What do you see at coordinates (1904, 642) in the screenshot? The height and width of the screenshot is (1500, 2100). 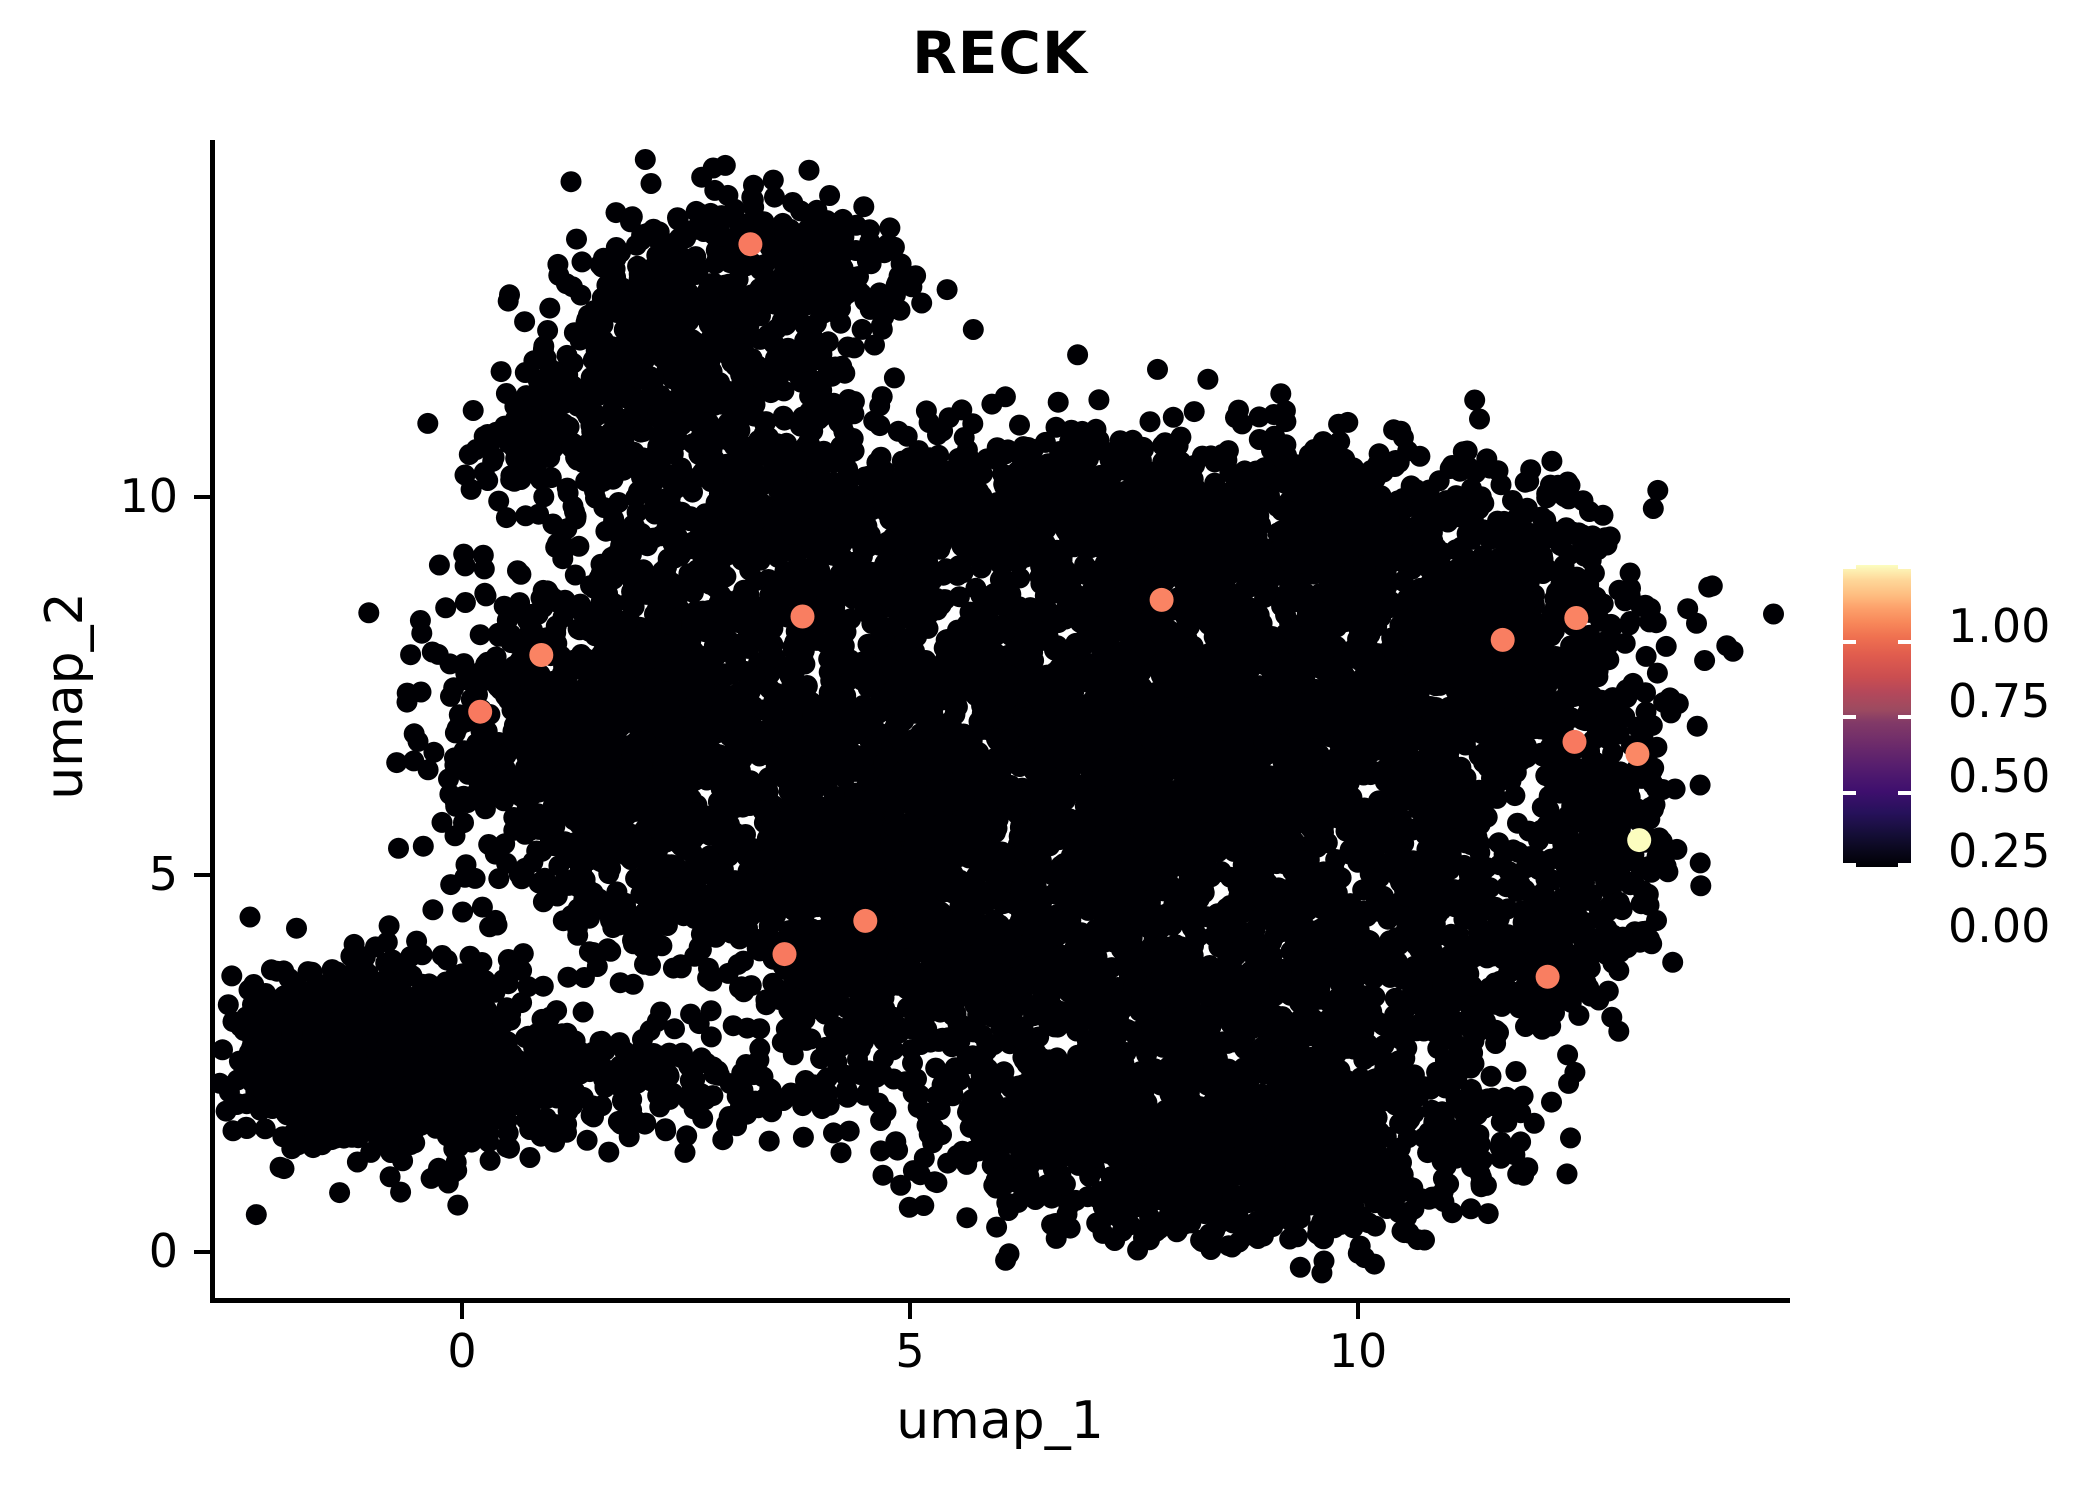 I see `colorbar-tick-075b` at bounding box center [1904, 642].